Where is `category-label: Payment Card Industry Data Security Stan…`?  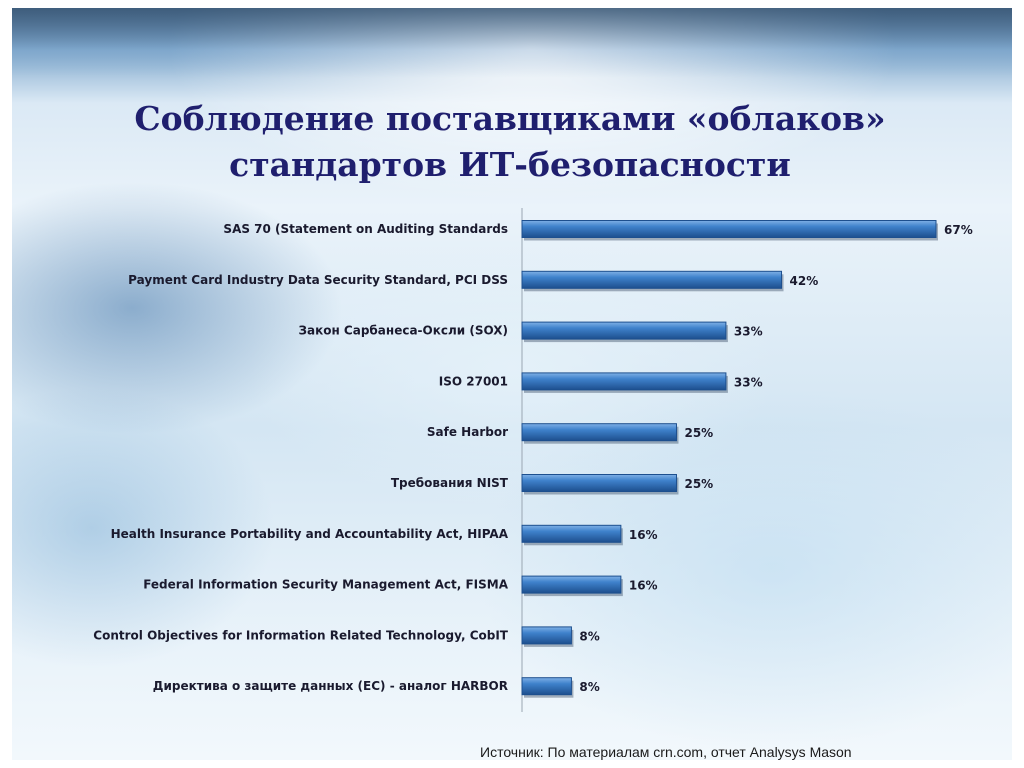 category-label: Payment Card Industry Data Security Stan… is located at coordinates (318, 280).